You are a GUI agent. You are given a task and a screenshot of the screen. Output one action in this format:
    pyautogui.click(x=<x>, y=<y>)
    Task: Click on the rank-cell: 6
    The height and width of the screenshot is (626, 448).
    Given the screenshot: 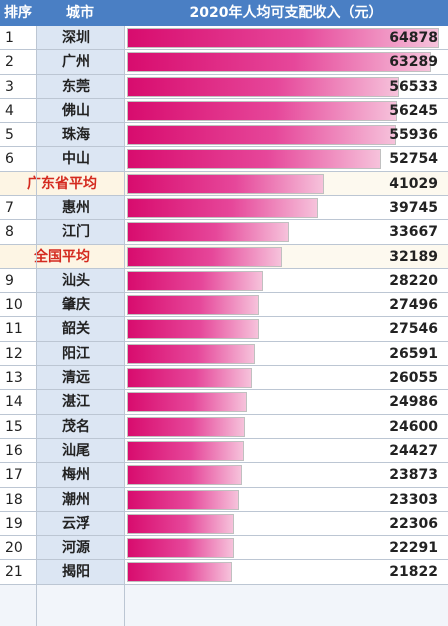 What is the action you would take?
    pyautogui.click(x=18, y=159)
    